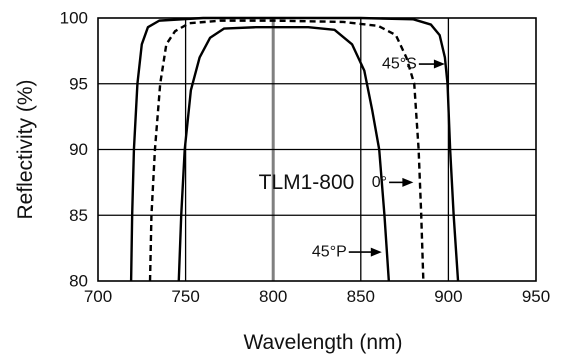 Image resolution: width=561 pixels, height=361 pixels. Describe the element at coordinates (74, 18) in the screenshot. I see `y-tick-label: 100` at that location.